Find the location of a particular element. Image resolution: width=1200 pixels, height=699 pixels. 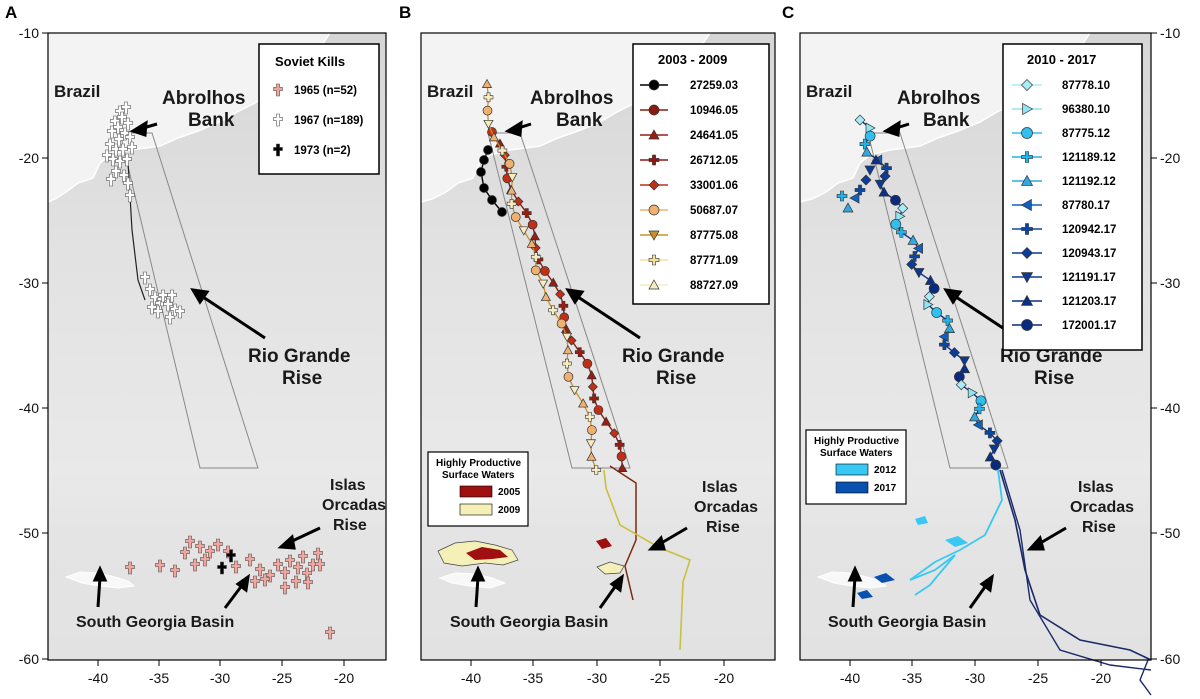

legend-item-label: 120942.17 is located at coordinates (1089, 230).